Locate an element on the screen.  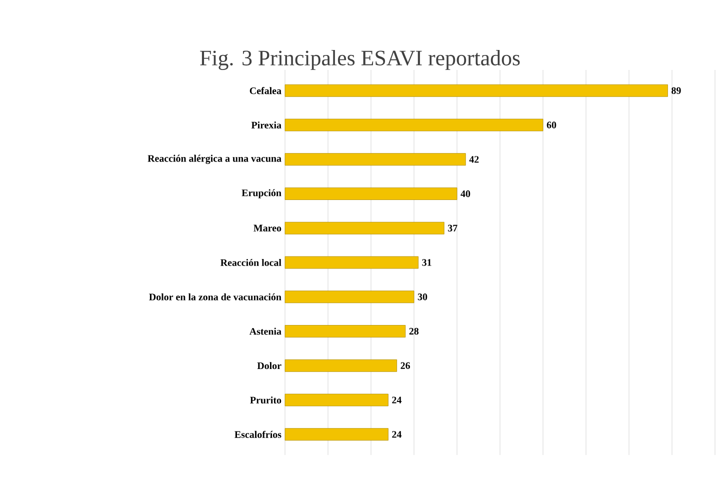
data-label: 60 is located at coordinates (551, 125).